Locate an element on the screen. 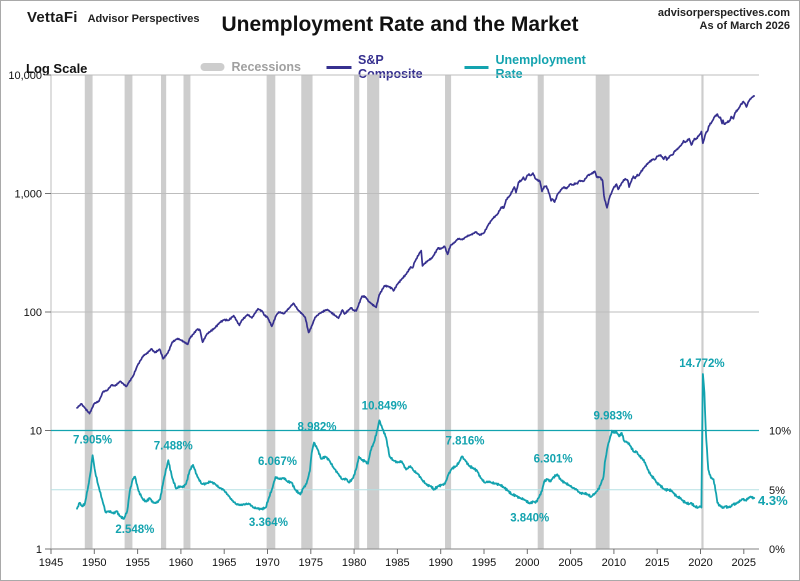  x-axis-label: 2025 is located at coordinates (744, 563).